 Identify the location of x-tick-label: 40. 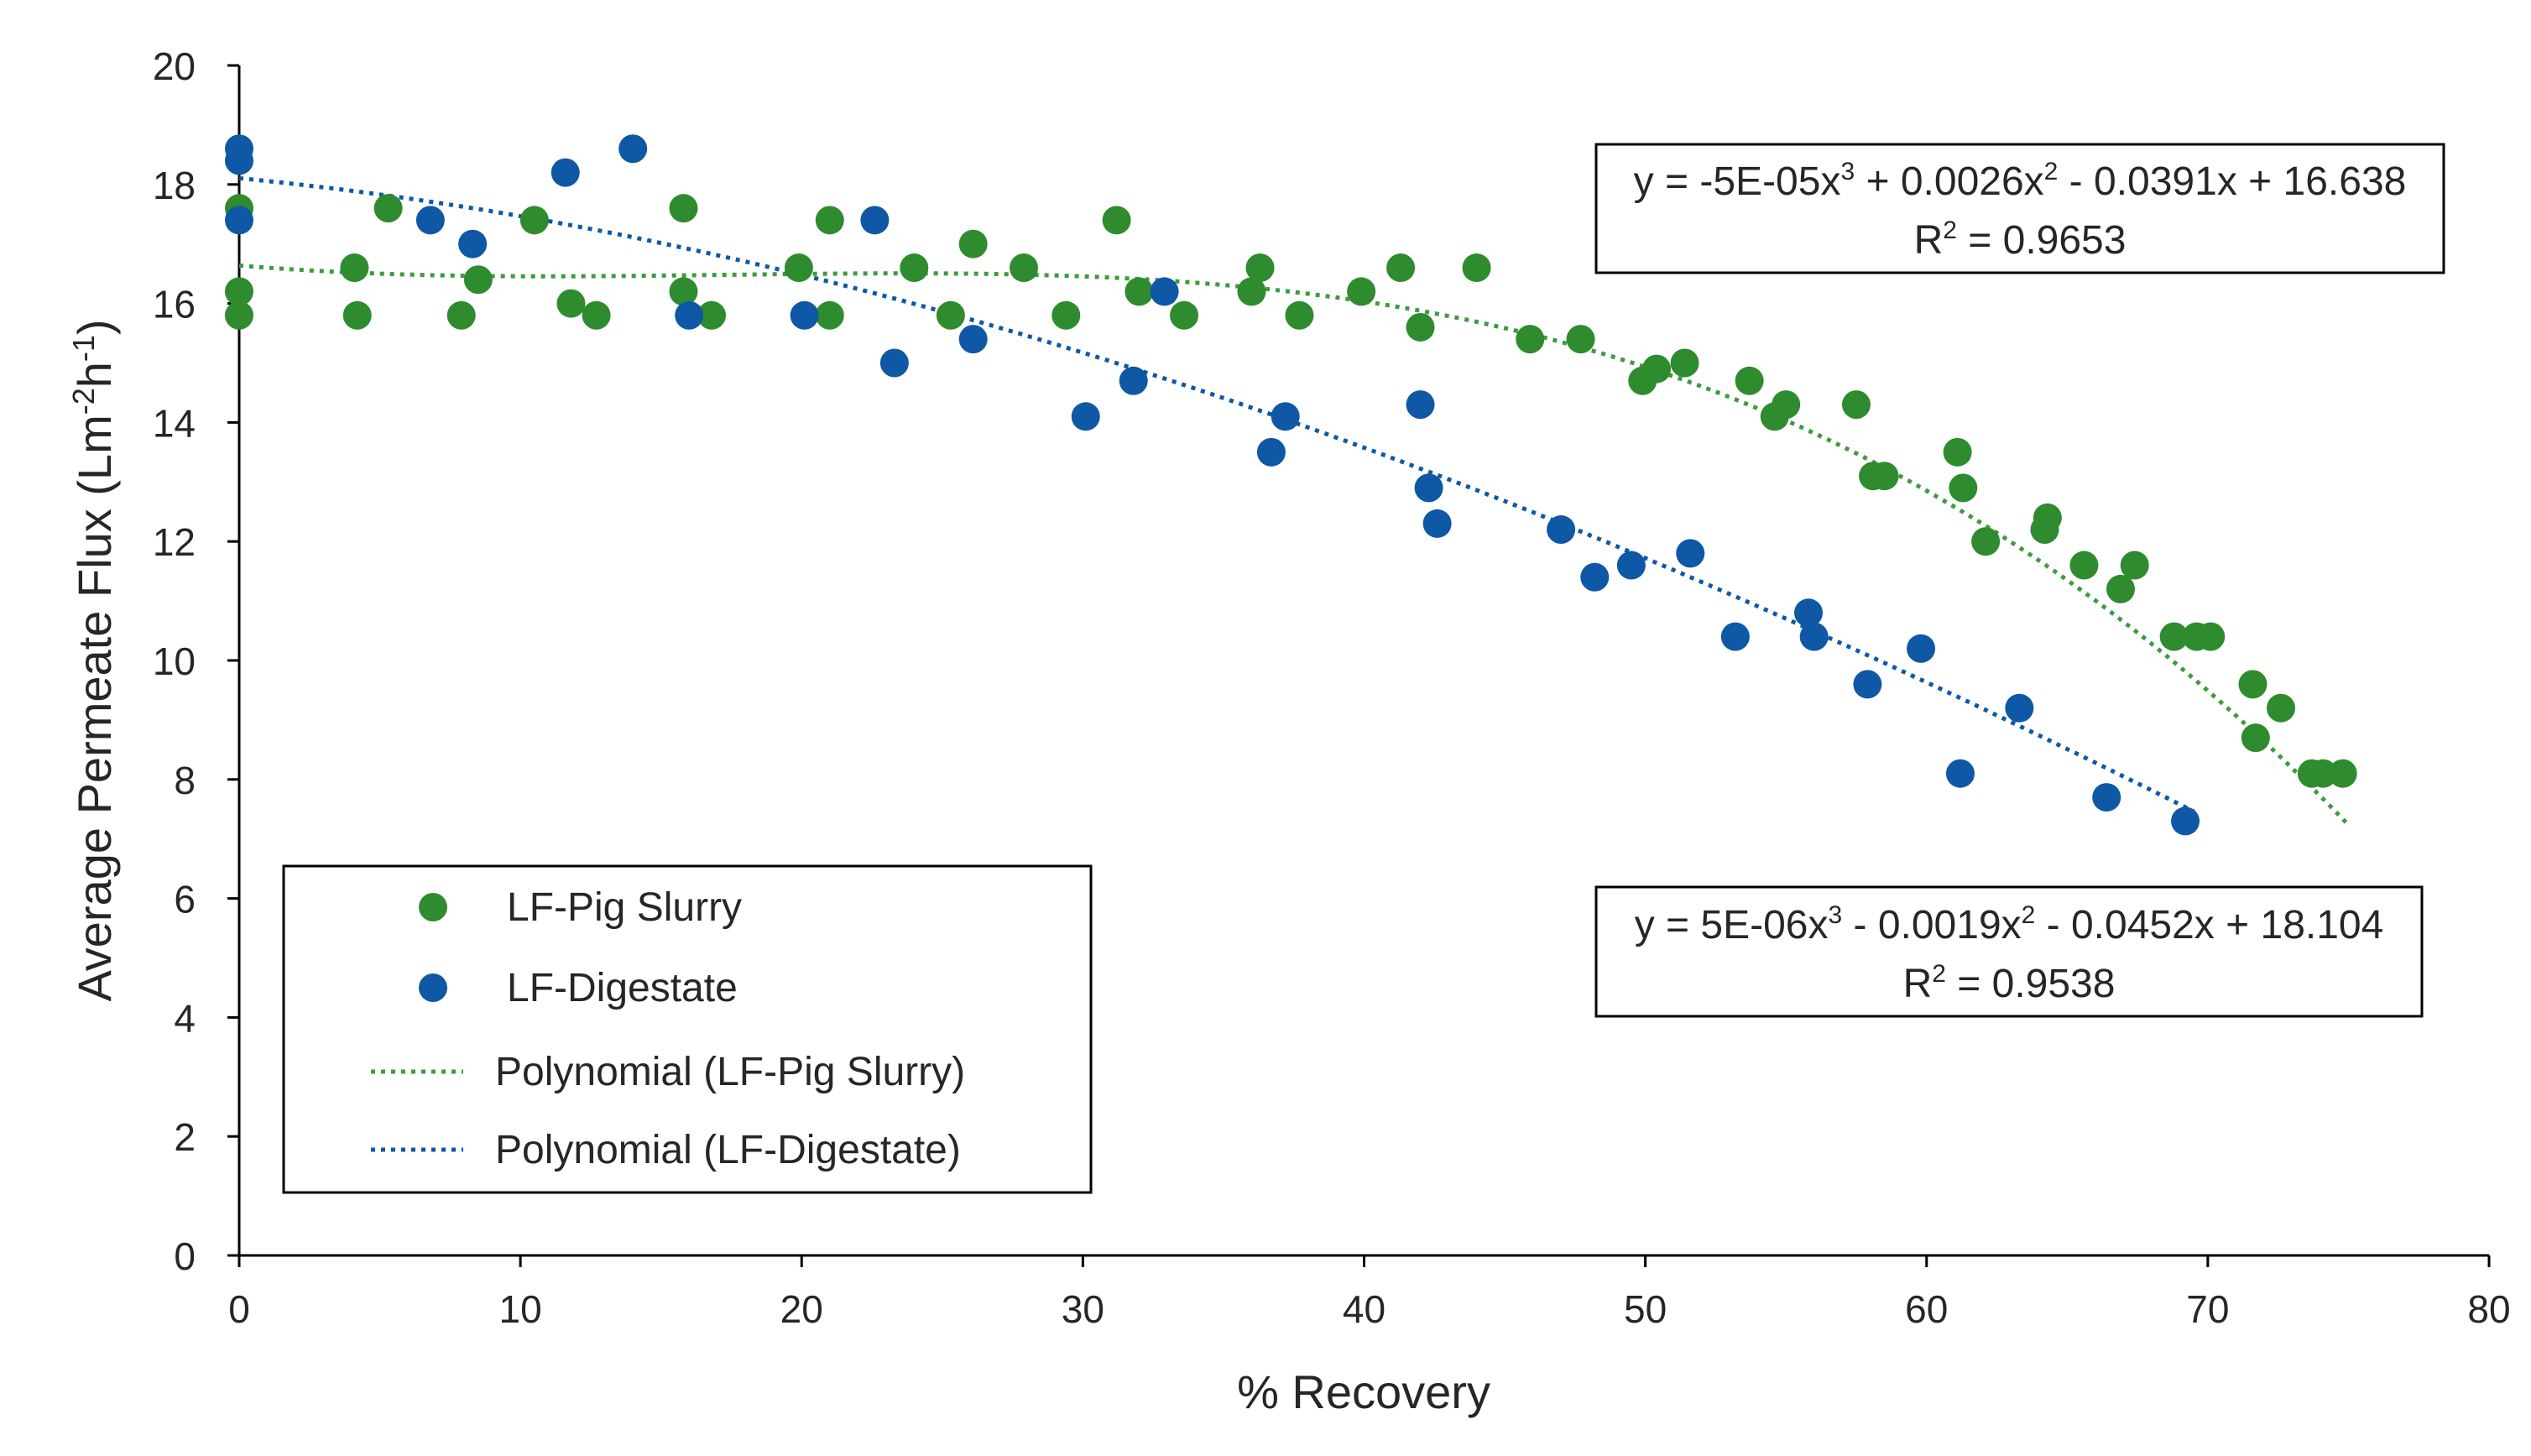
(1364, 1309).